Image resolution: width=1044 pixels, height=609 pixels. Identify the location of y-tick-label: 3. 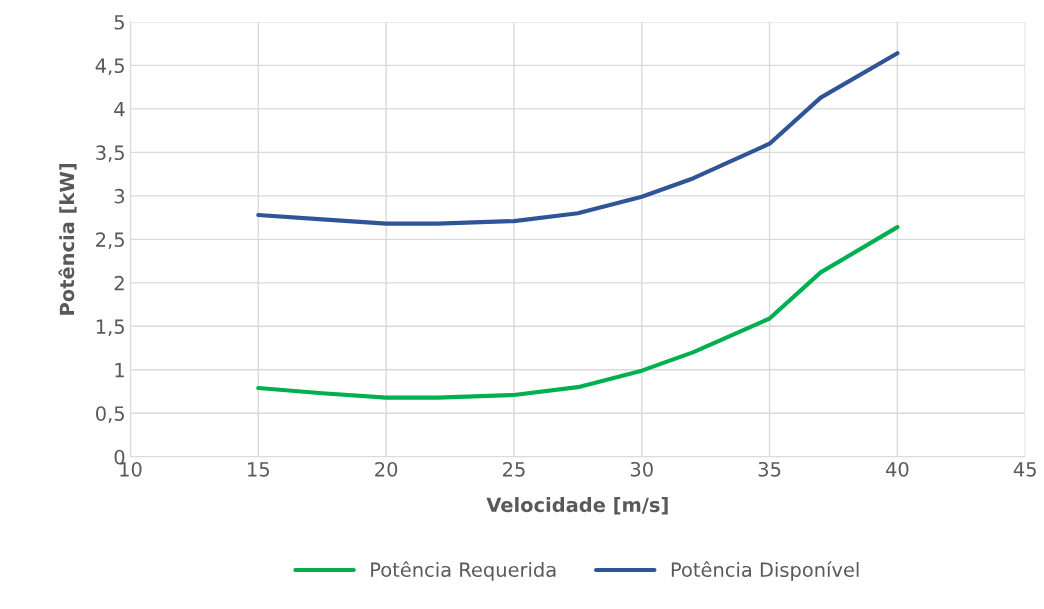
(119, 196).